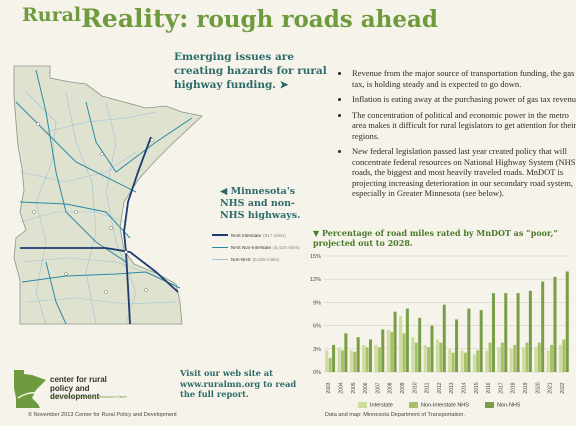 The image size is (576, 426). Describe the element at coordinates (317, 303) in the screenshot. I see `y-tick-label: 9%` at that location.